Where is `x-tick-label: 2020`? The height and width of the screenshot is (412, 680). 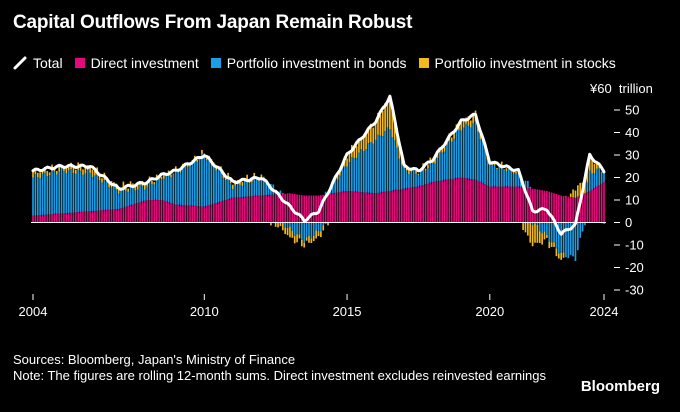
x-tick-label: 2020 is located at coordinates (489, 311).